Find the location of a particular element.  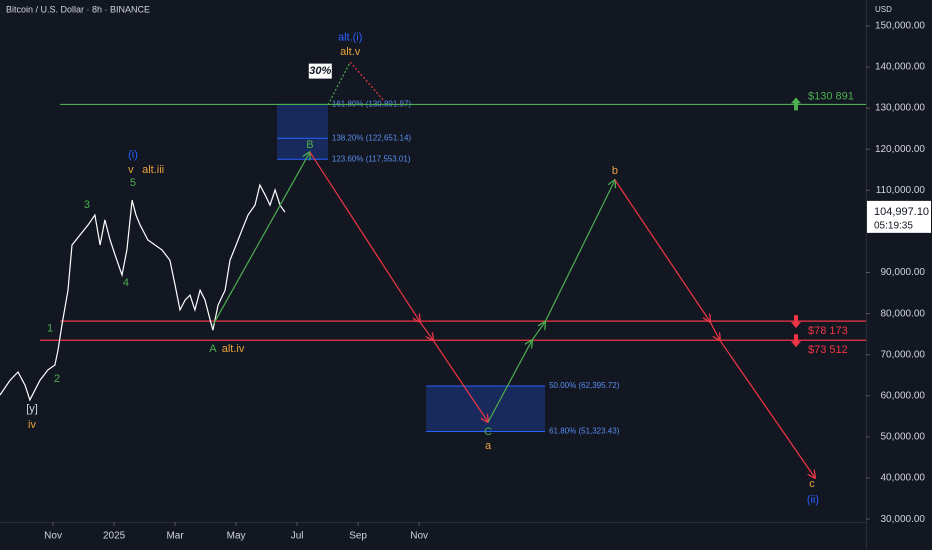

annotation: a is located at coordinates (488, 446).